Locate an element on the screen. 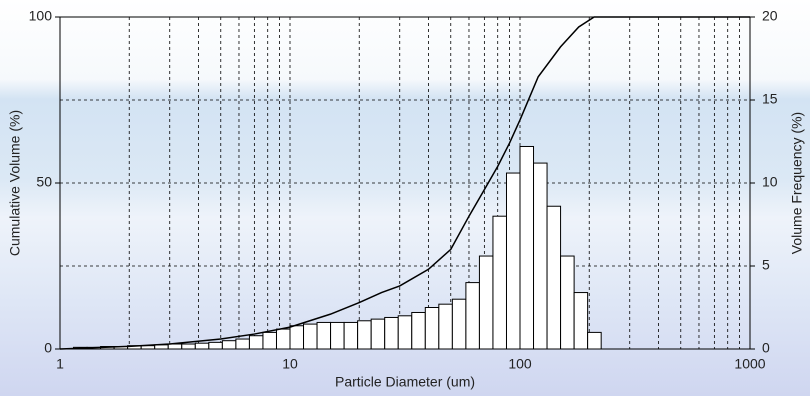  x-tick-label: 10 is located at coordinates (290, 364).